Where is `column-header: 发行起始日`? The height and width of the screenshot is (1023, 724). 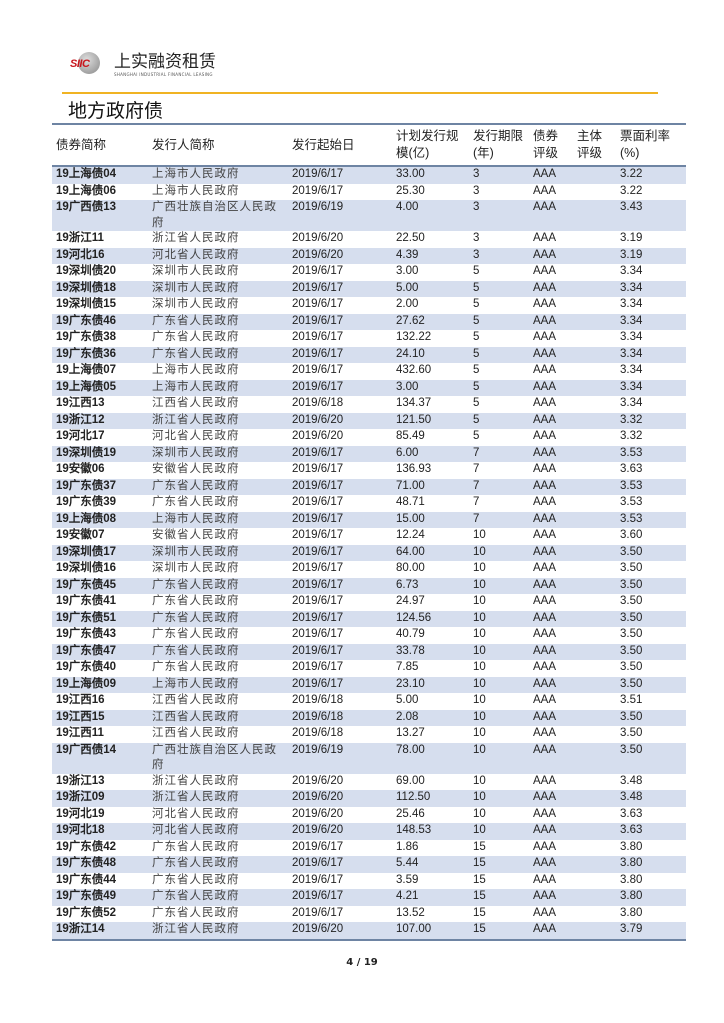 column-header: 发行起始日 is located at coordinates (323, 144).